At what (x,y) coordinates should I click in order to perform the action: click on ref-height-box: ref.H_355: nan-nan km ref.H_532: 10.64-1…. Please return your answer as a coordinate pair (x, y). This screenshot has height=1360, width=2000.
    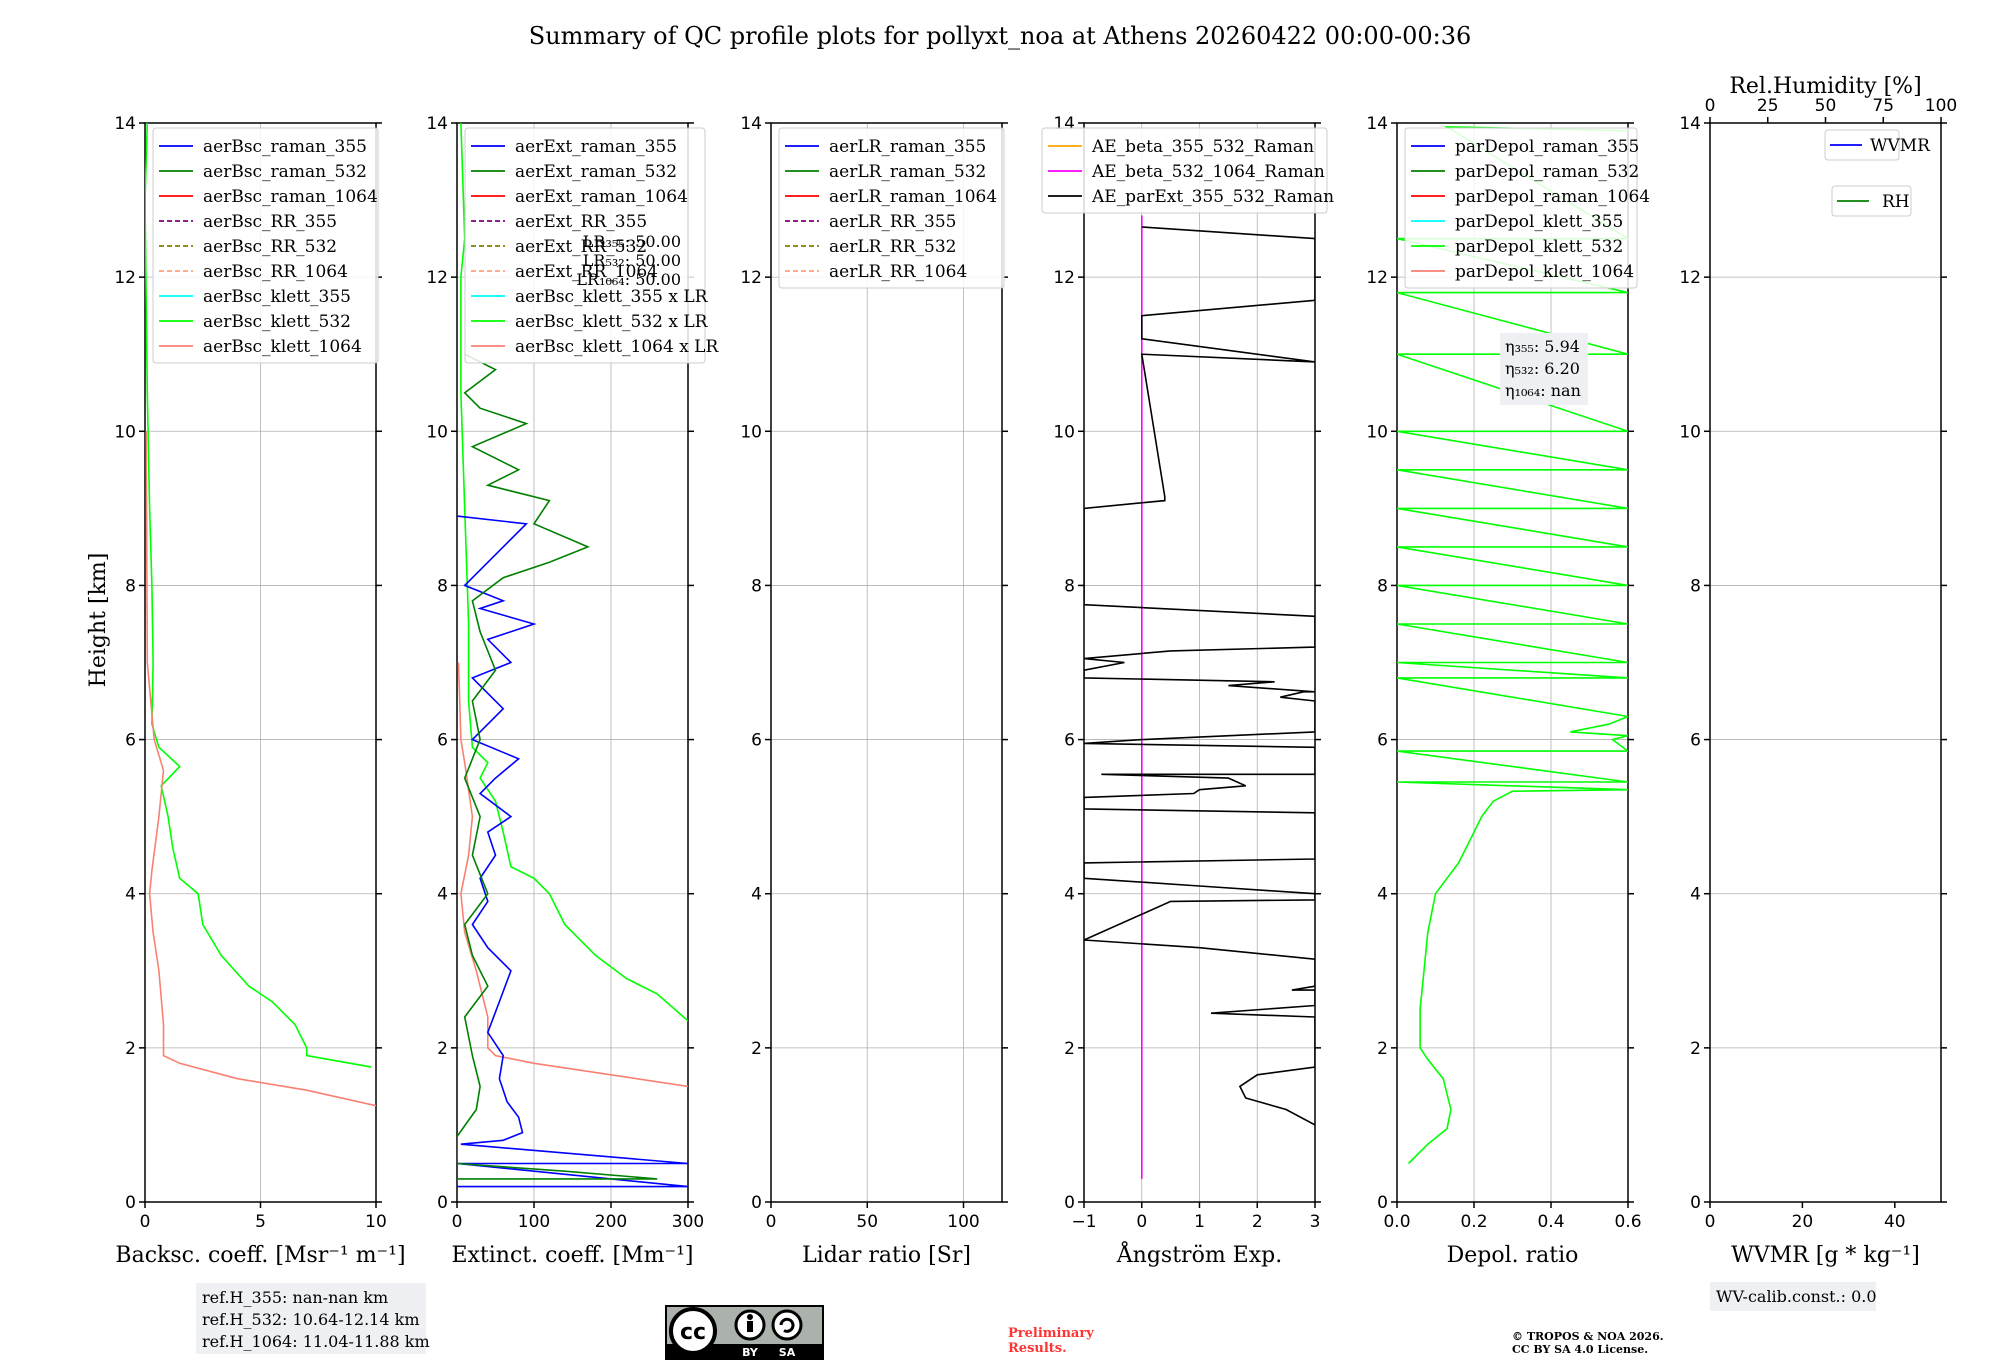
    Looking at the image, I should click on (313, 1318).